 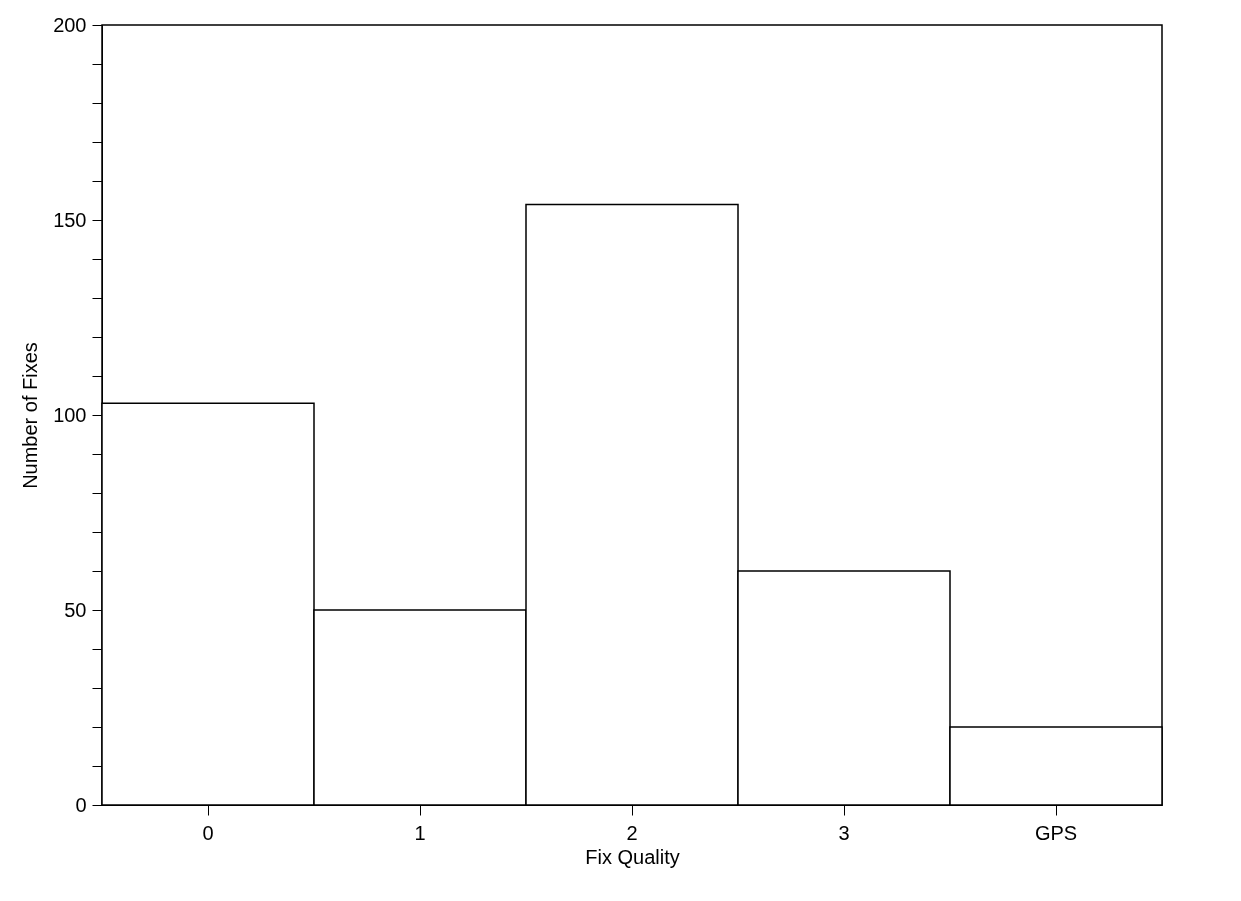 What do you see at coordinates (70, 414) in the screenshot?
I see `y-tick-label: 100` at bounding box center [70, 414].